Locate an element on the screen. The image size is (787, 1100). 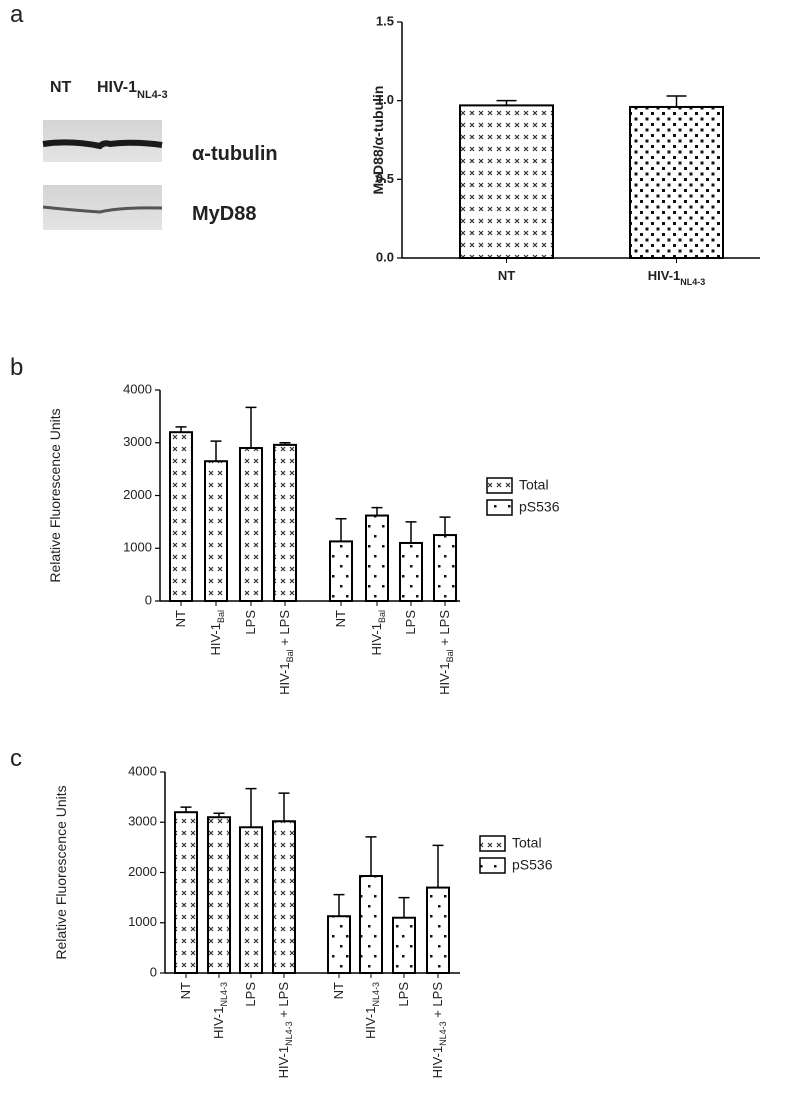
y-axis-label: Relative Fluorescence Units is located at coordinates (55, 495).